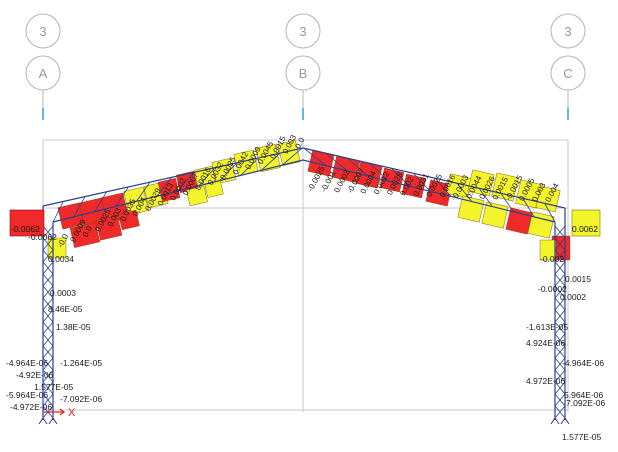  Describe the element at coordinates (567, 31) in the screenshot. I see `grid-bubble-c-number: 3` at that location.